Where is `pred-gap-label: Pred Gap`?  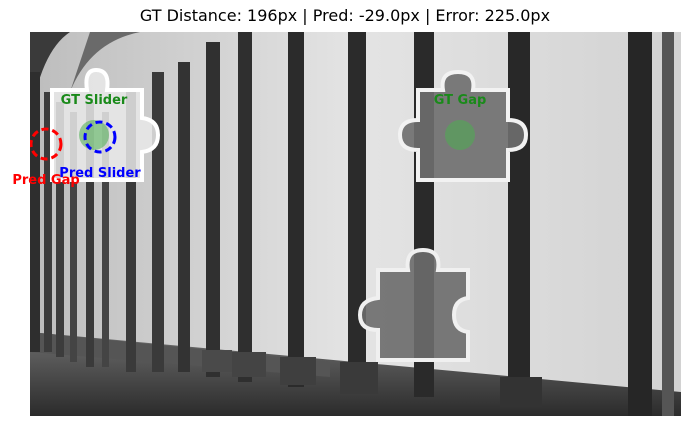 pred-gap-label: Pred Gap is located at coordinates (46, 180).